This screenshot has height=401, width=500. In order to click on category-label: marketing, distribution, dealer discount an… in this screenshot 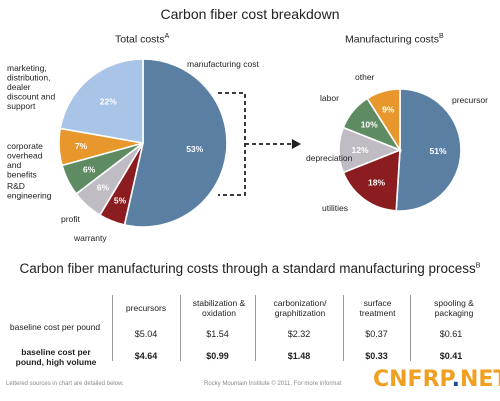, I will do `click(31, 87)`.